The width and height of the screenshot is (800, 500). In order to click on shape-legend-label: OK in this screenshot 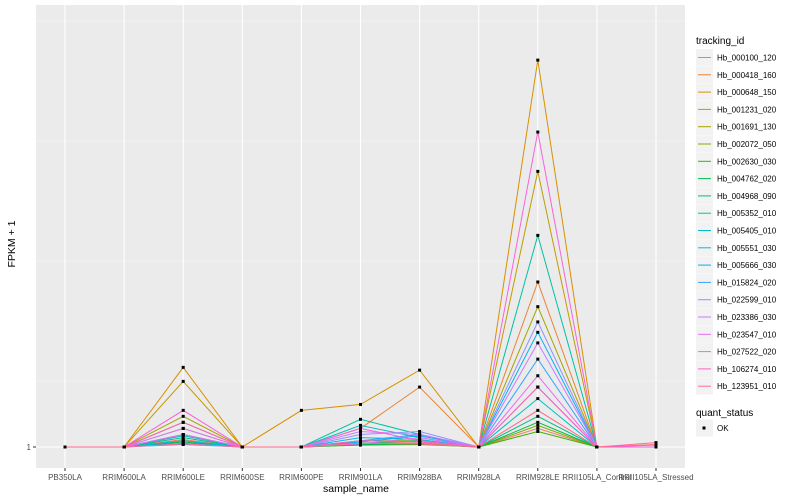, I will do `click(723, 428)`.